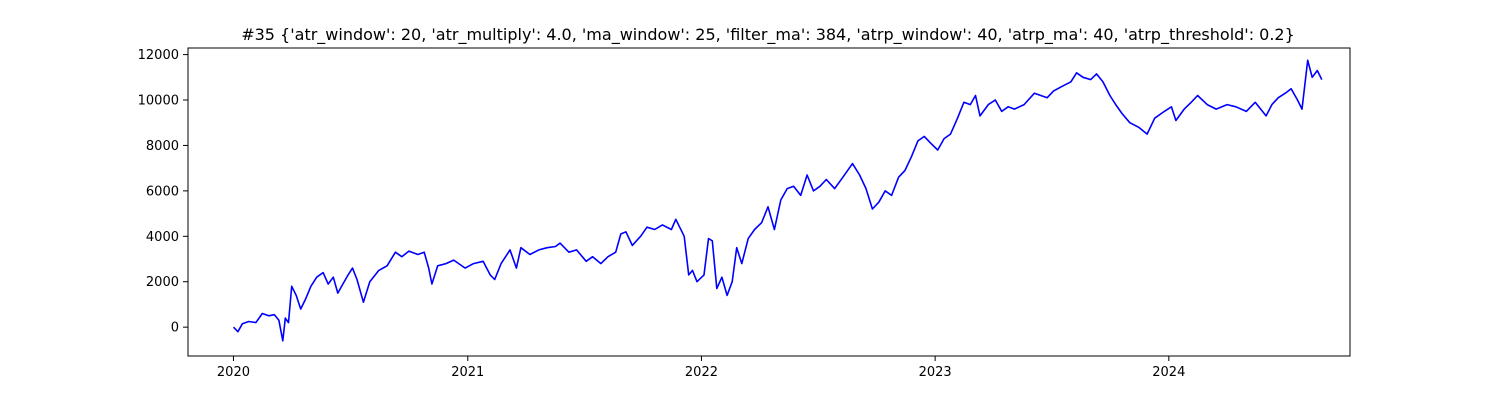 This screenshot has width=1500, height=400. Describe the element at coordinates (1168, 372) in the screenshot. I see `x-tick-label: 2024` at that location.